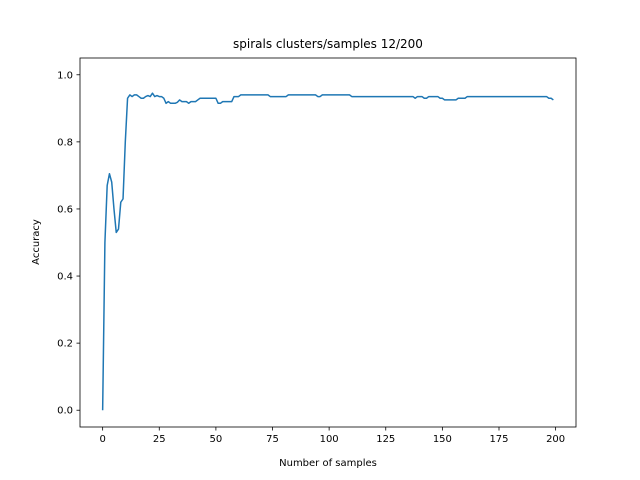 The width and height of the screenshot is (640, 480). I want to click on y-axis: 0.0 0.2 0.4 0.6 0.8 1.0, so click(68, 243).